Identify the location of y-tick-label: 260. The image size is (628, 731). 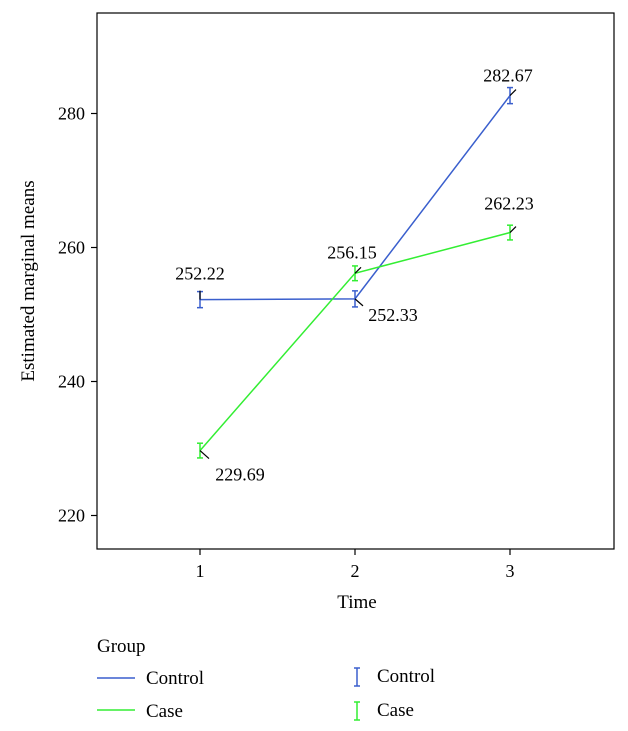
(71, 248).